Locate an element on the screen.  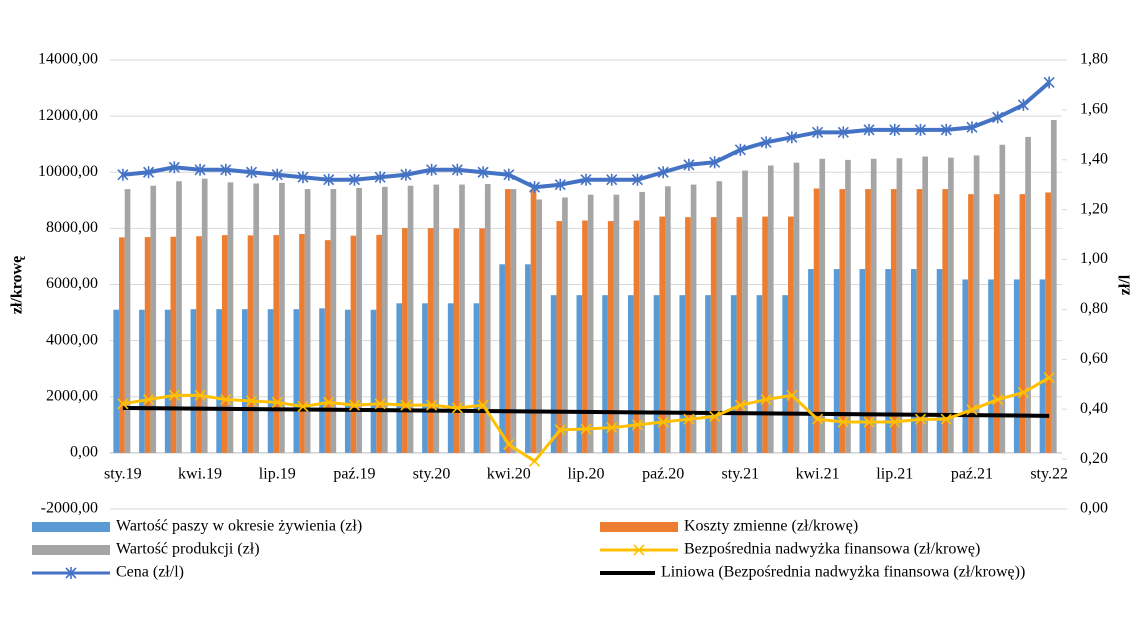
line is located at coordinates (586, 135).